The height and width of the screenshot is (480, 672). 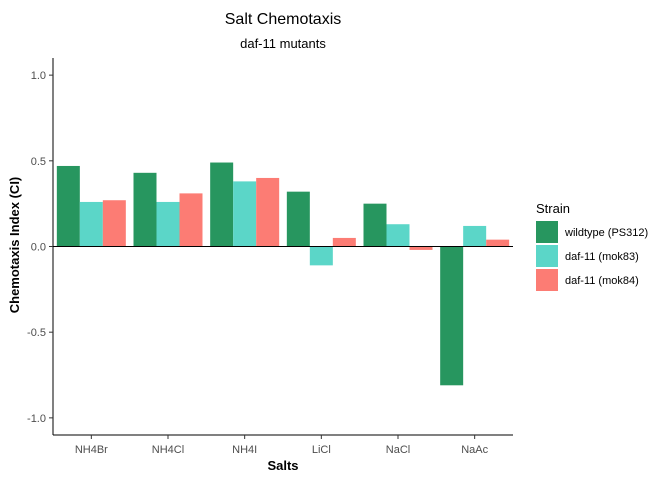 I want to click on y-axis-label: Chemotaxis Index (CI), so click(x=14, y=245).